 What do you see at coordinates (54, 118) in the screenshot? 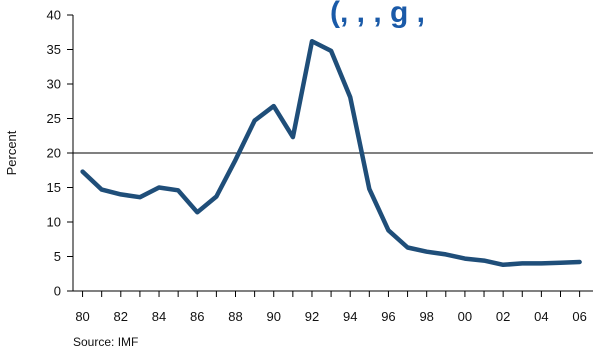
I see `y-tick-label: 25` at bounding box center [54, 118].